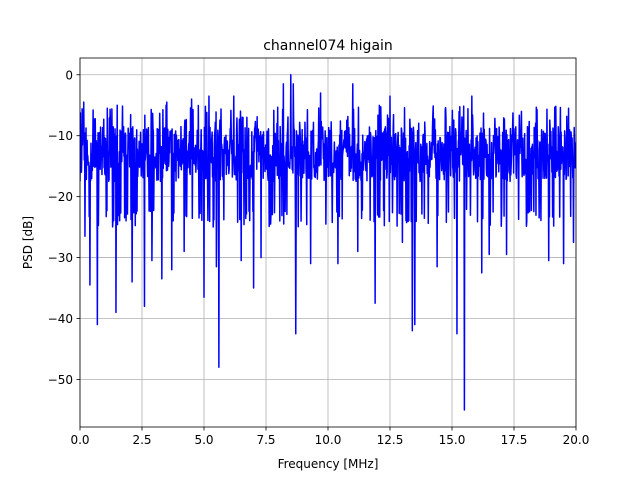 The image size is (640, 480). What do you see at coordinates (265, 440) in the screenshot?
I see `x-tick-label: 7.5` at bounding box center [265, 440].